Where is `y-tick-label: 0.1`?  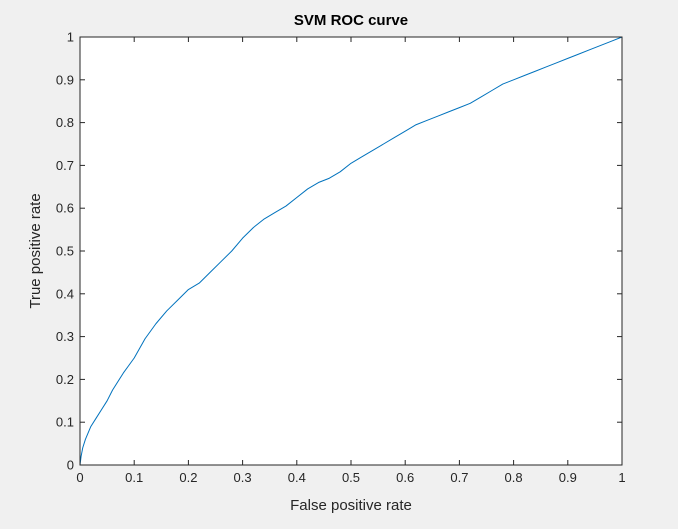
y-tick-label: 0.1 is located at coordinates (65, 422).